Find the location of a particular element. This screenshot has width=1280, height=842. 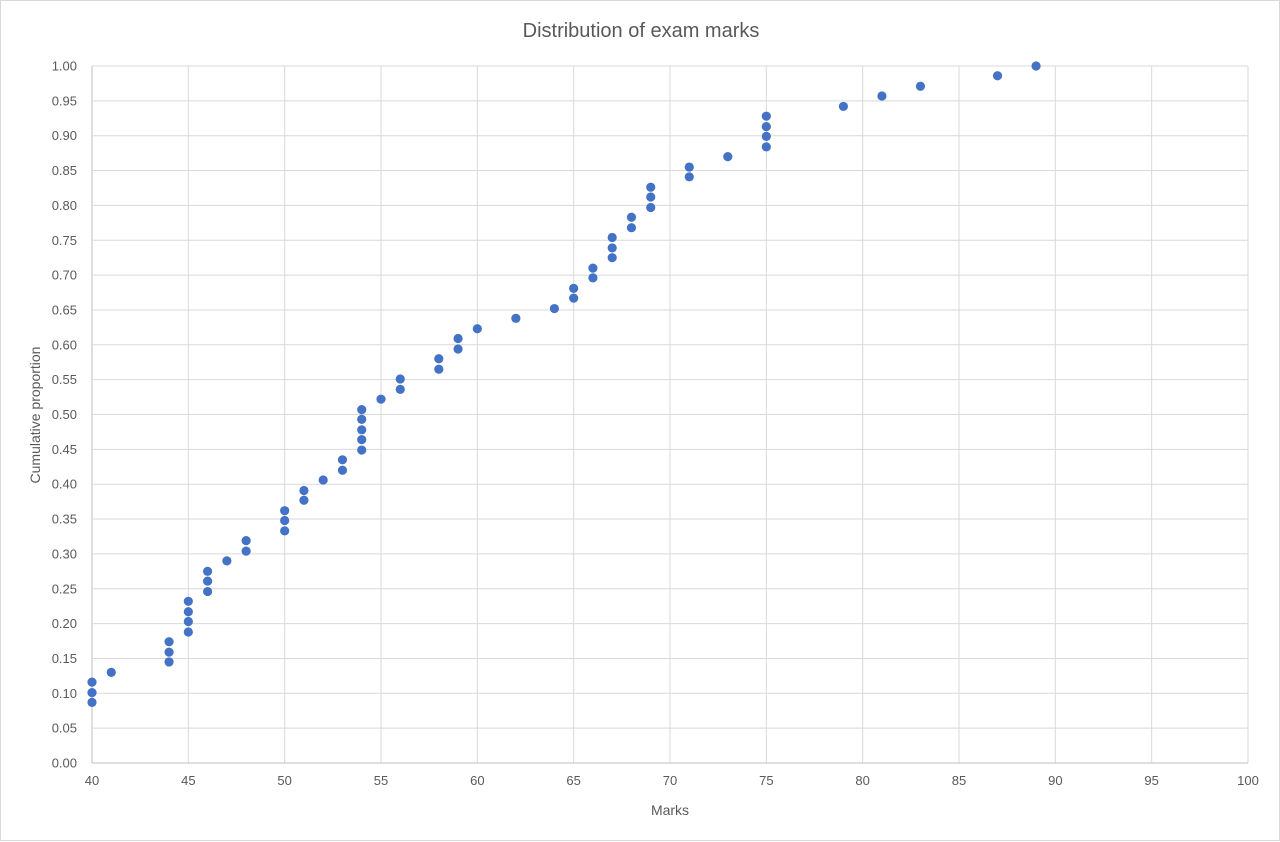

x-axis-title: Marks is located at coordinates (670, 810).